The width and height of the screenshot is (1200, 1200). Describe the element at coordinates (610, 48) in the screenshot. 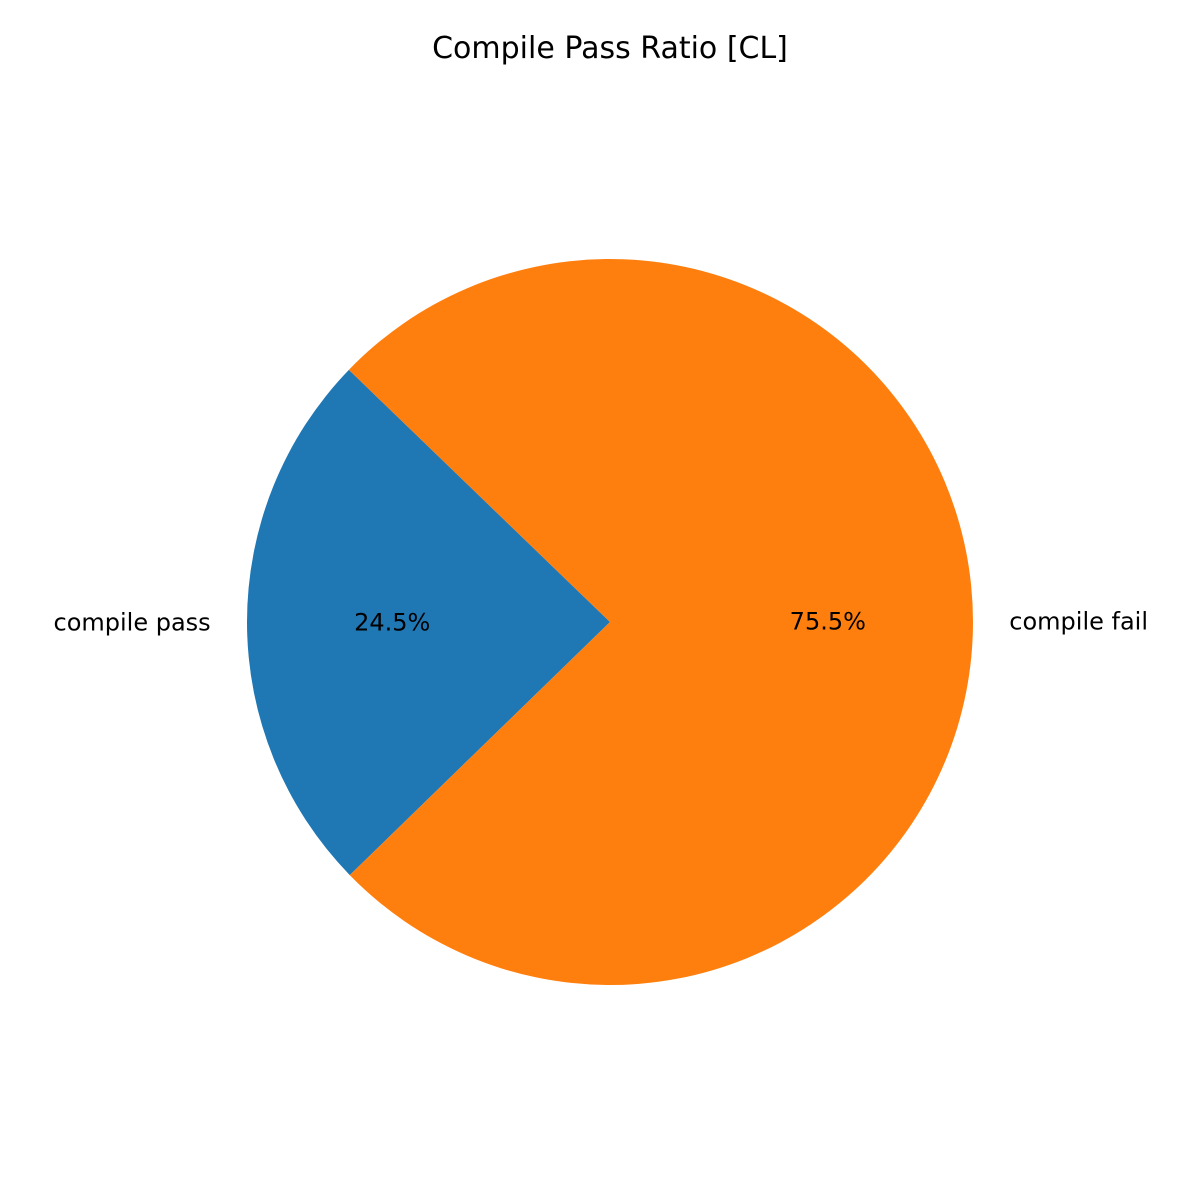

I see `chart-title: Compile Pass Ratio [CL]` at that location.